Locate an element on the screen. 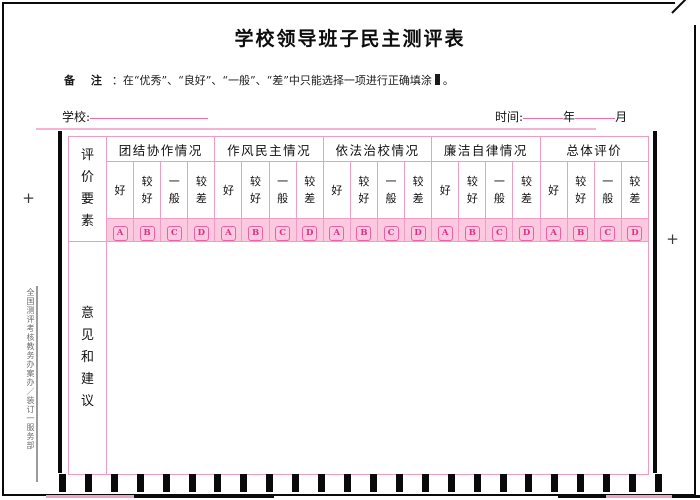  row-header-char: 要 is located at coordinates (87, 199).